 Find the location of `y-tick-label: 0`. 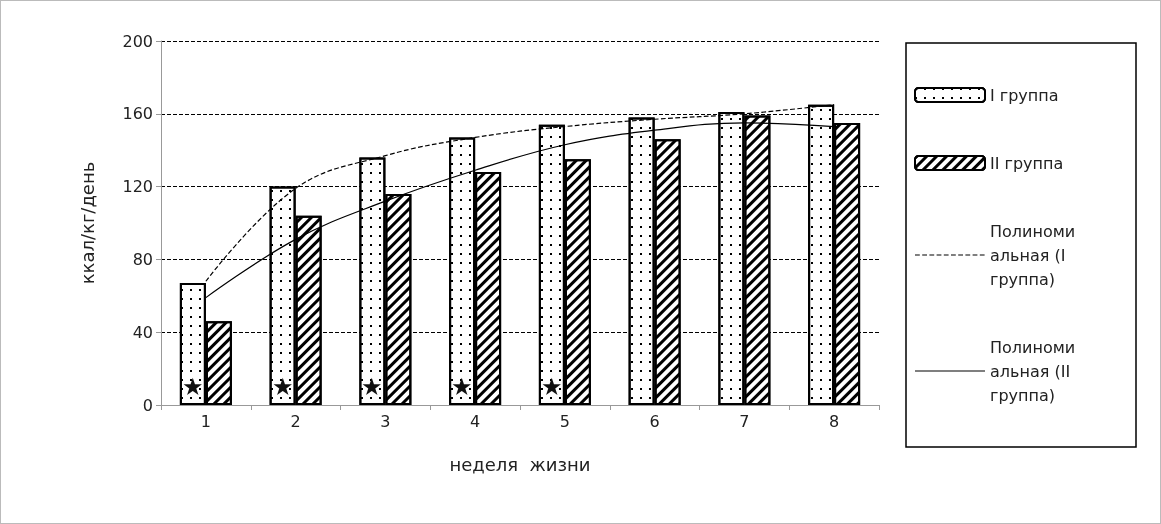

y-tick-label: 0 is located at coordinates (147, 405).